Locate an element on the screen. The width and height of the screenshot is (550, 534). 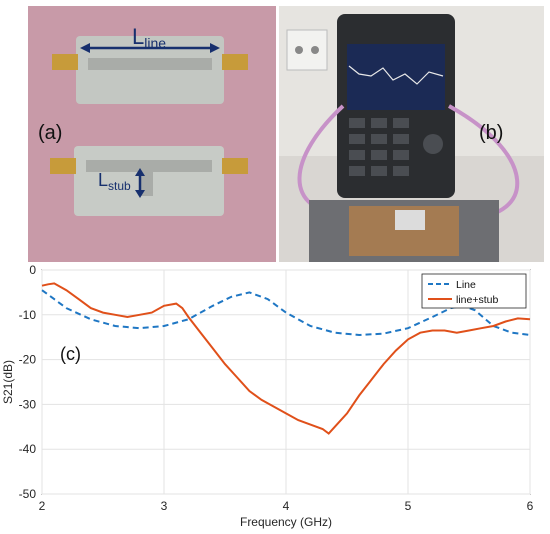
panel-label-c: (c) is located at coordinates (70, 354).